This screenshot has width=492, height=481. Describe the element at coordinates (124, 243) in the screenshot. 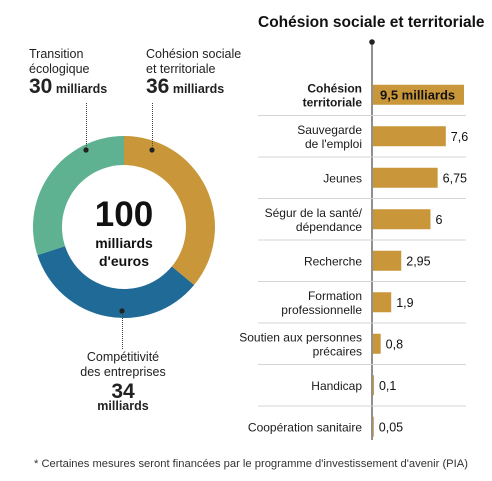

I see `donut-center-unit-1: milliards` at that location.